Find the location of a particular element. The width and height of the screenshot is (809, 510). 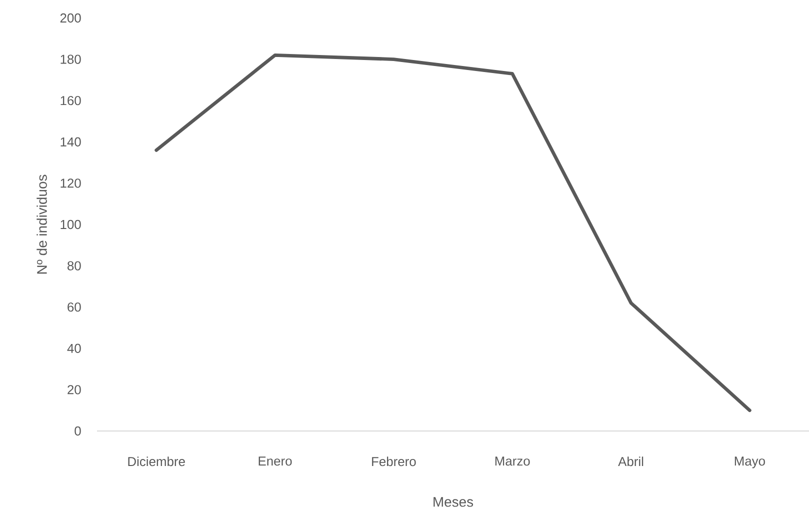

x-tick-label: Abril is located at coordinates (631, 461).